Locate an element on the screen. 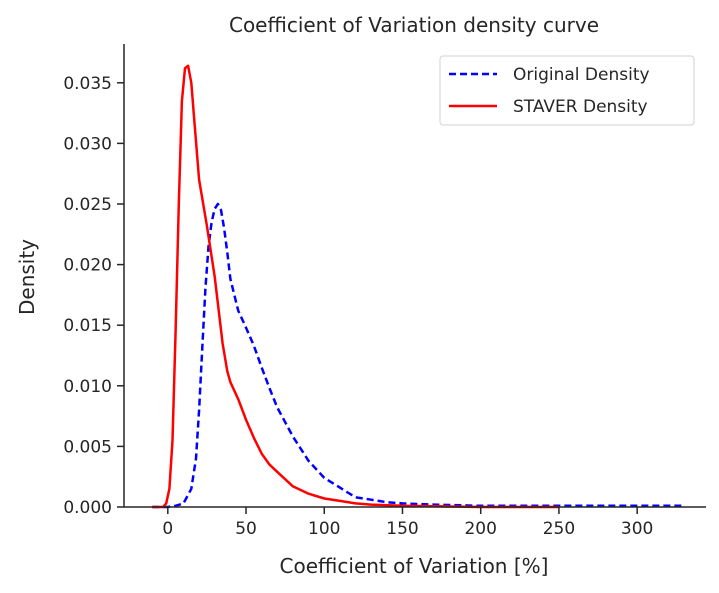 Image resolution: width=719 pixels, height=593 pixels. legend: Original Density STAVER Density is located at coordinates (567, 90).